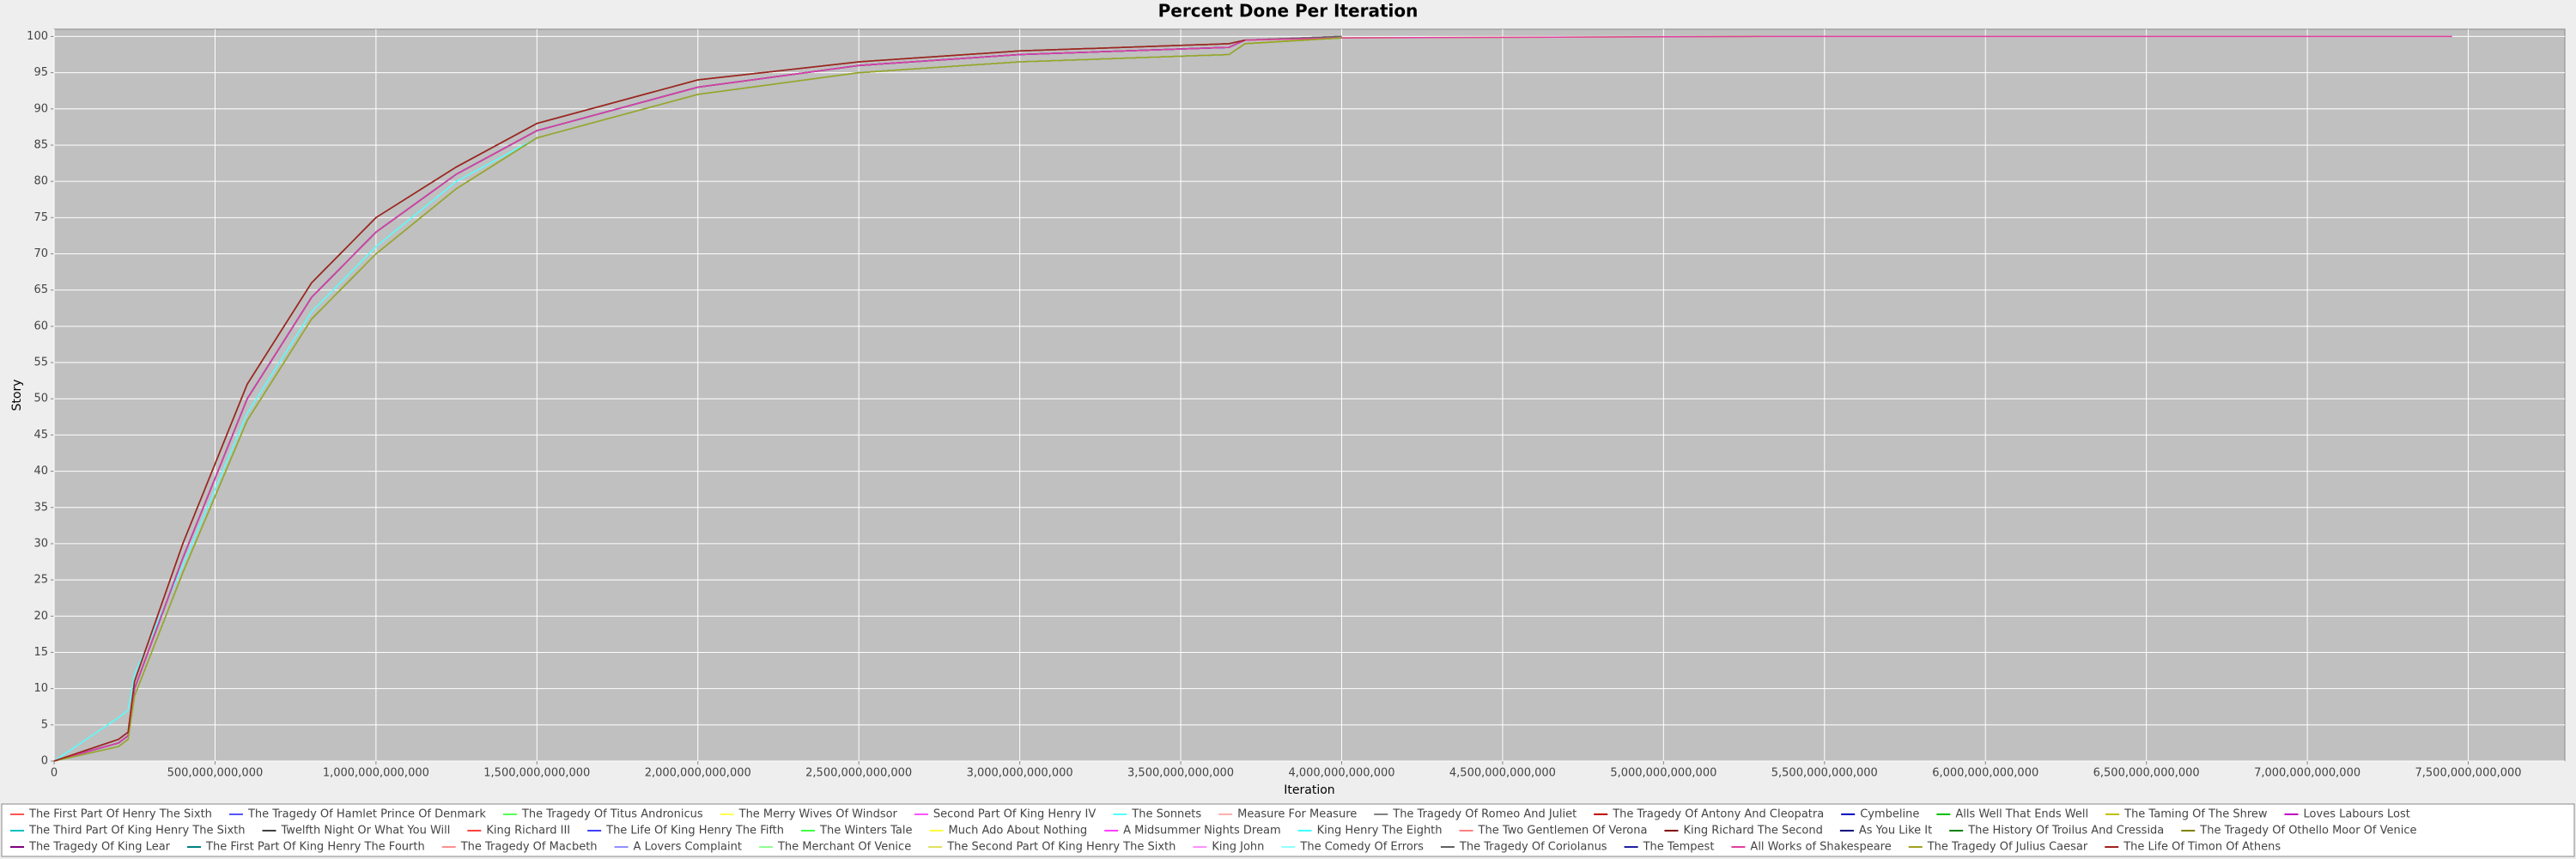 The width and height of the screenshot is (2576, 859). What do you see at coordinates (2307, 832) in the screenshot?
I see `legend-label: The Tragedy Of Othello Moor Of Venice` at bounding box center [2307, 832].